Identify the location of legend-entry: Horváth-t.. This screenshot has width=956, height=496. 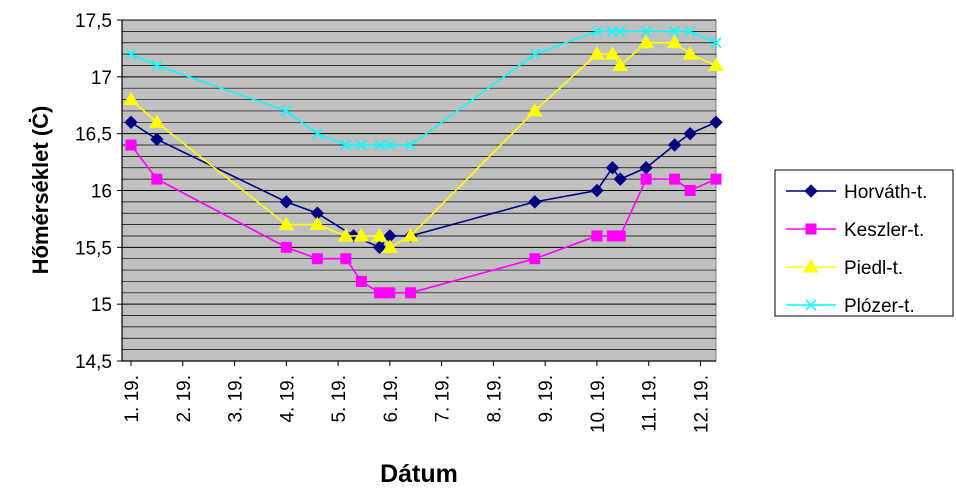
(856, 192).